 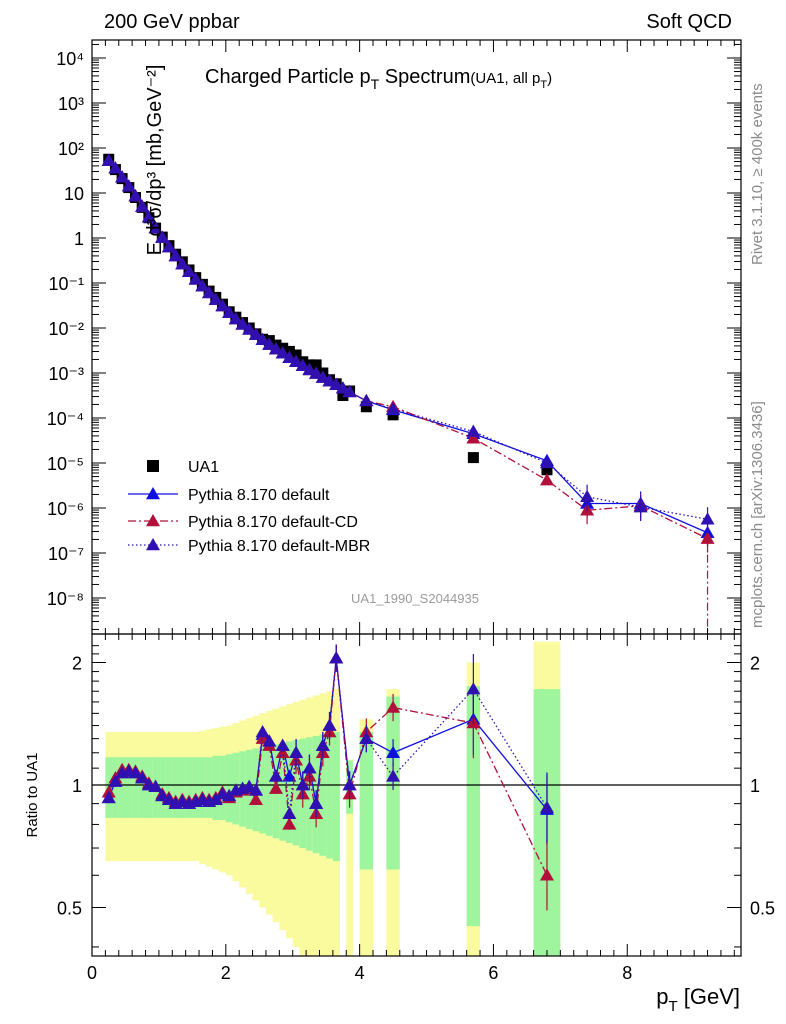 What do you see at coordinates (66, 284) in the screenshot?
I see `top-y-tick-label: 10⁻¹` at bounding box center [66, 284].